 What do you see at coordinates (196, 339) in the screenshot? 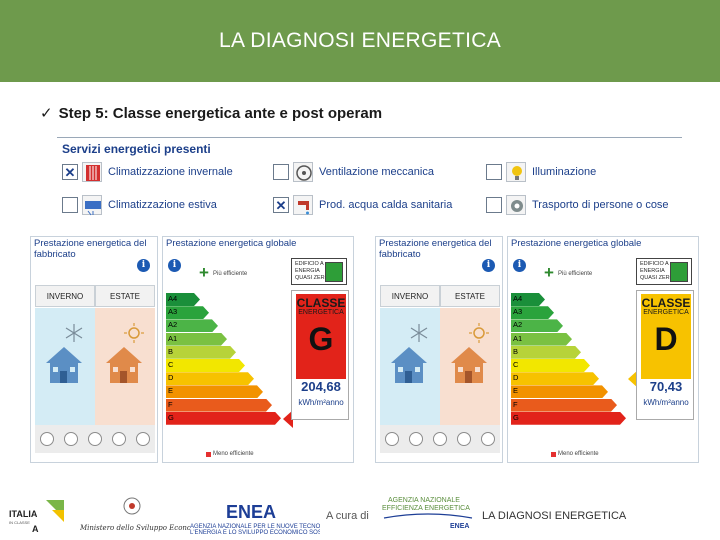
I see `class-bar-a1: A1` at bounding box center [196, 339].